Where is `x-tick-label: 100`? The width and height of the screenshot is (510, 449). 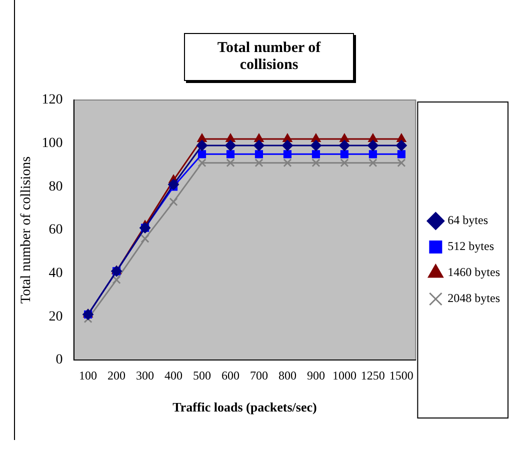
x-tick-label: 100 is located at coordinates (88, 375).